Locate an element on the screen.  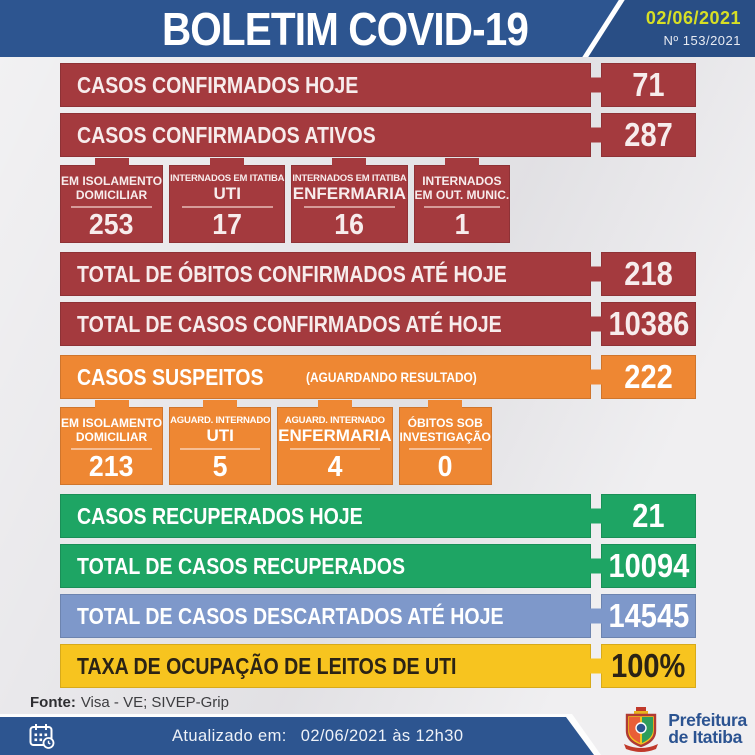
stat-value: 222 is located at coordinates (648, 377).